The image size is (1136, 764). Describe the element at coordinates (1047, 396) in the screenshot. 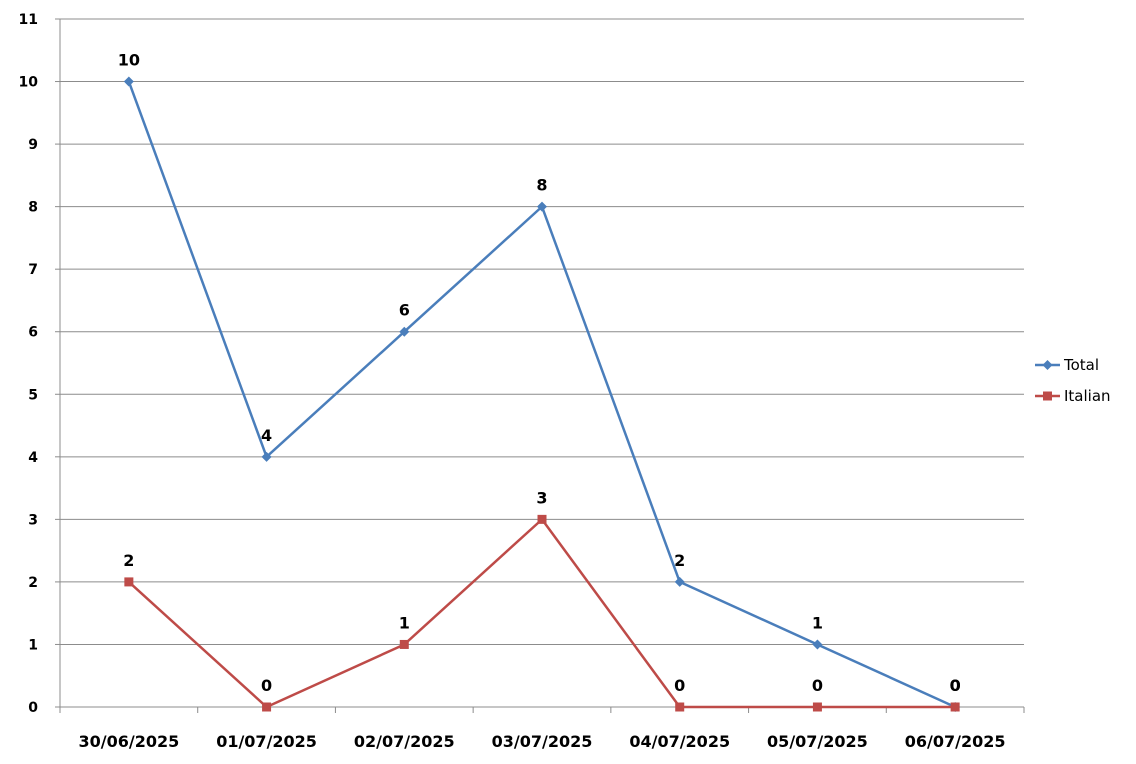

I see `legend-marker-italian` at that location.